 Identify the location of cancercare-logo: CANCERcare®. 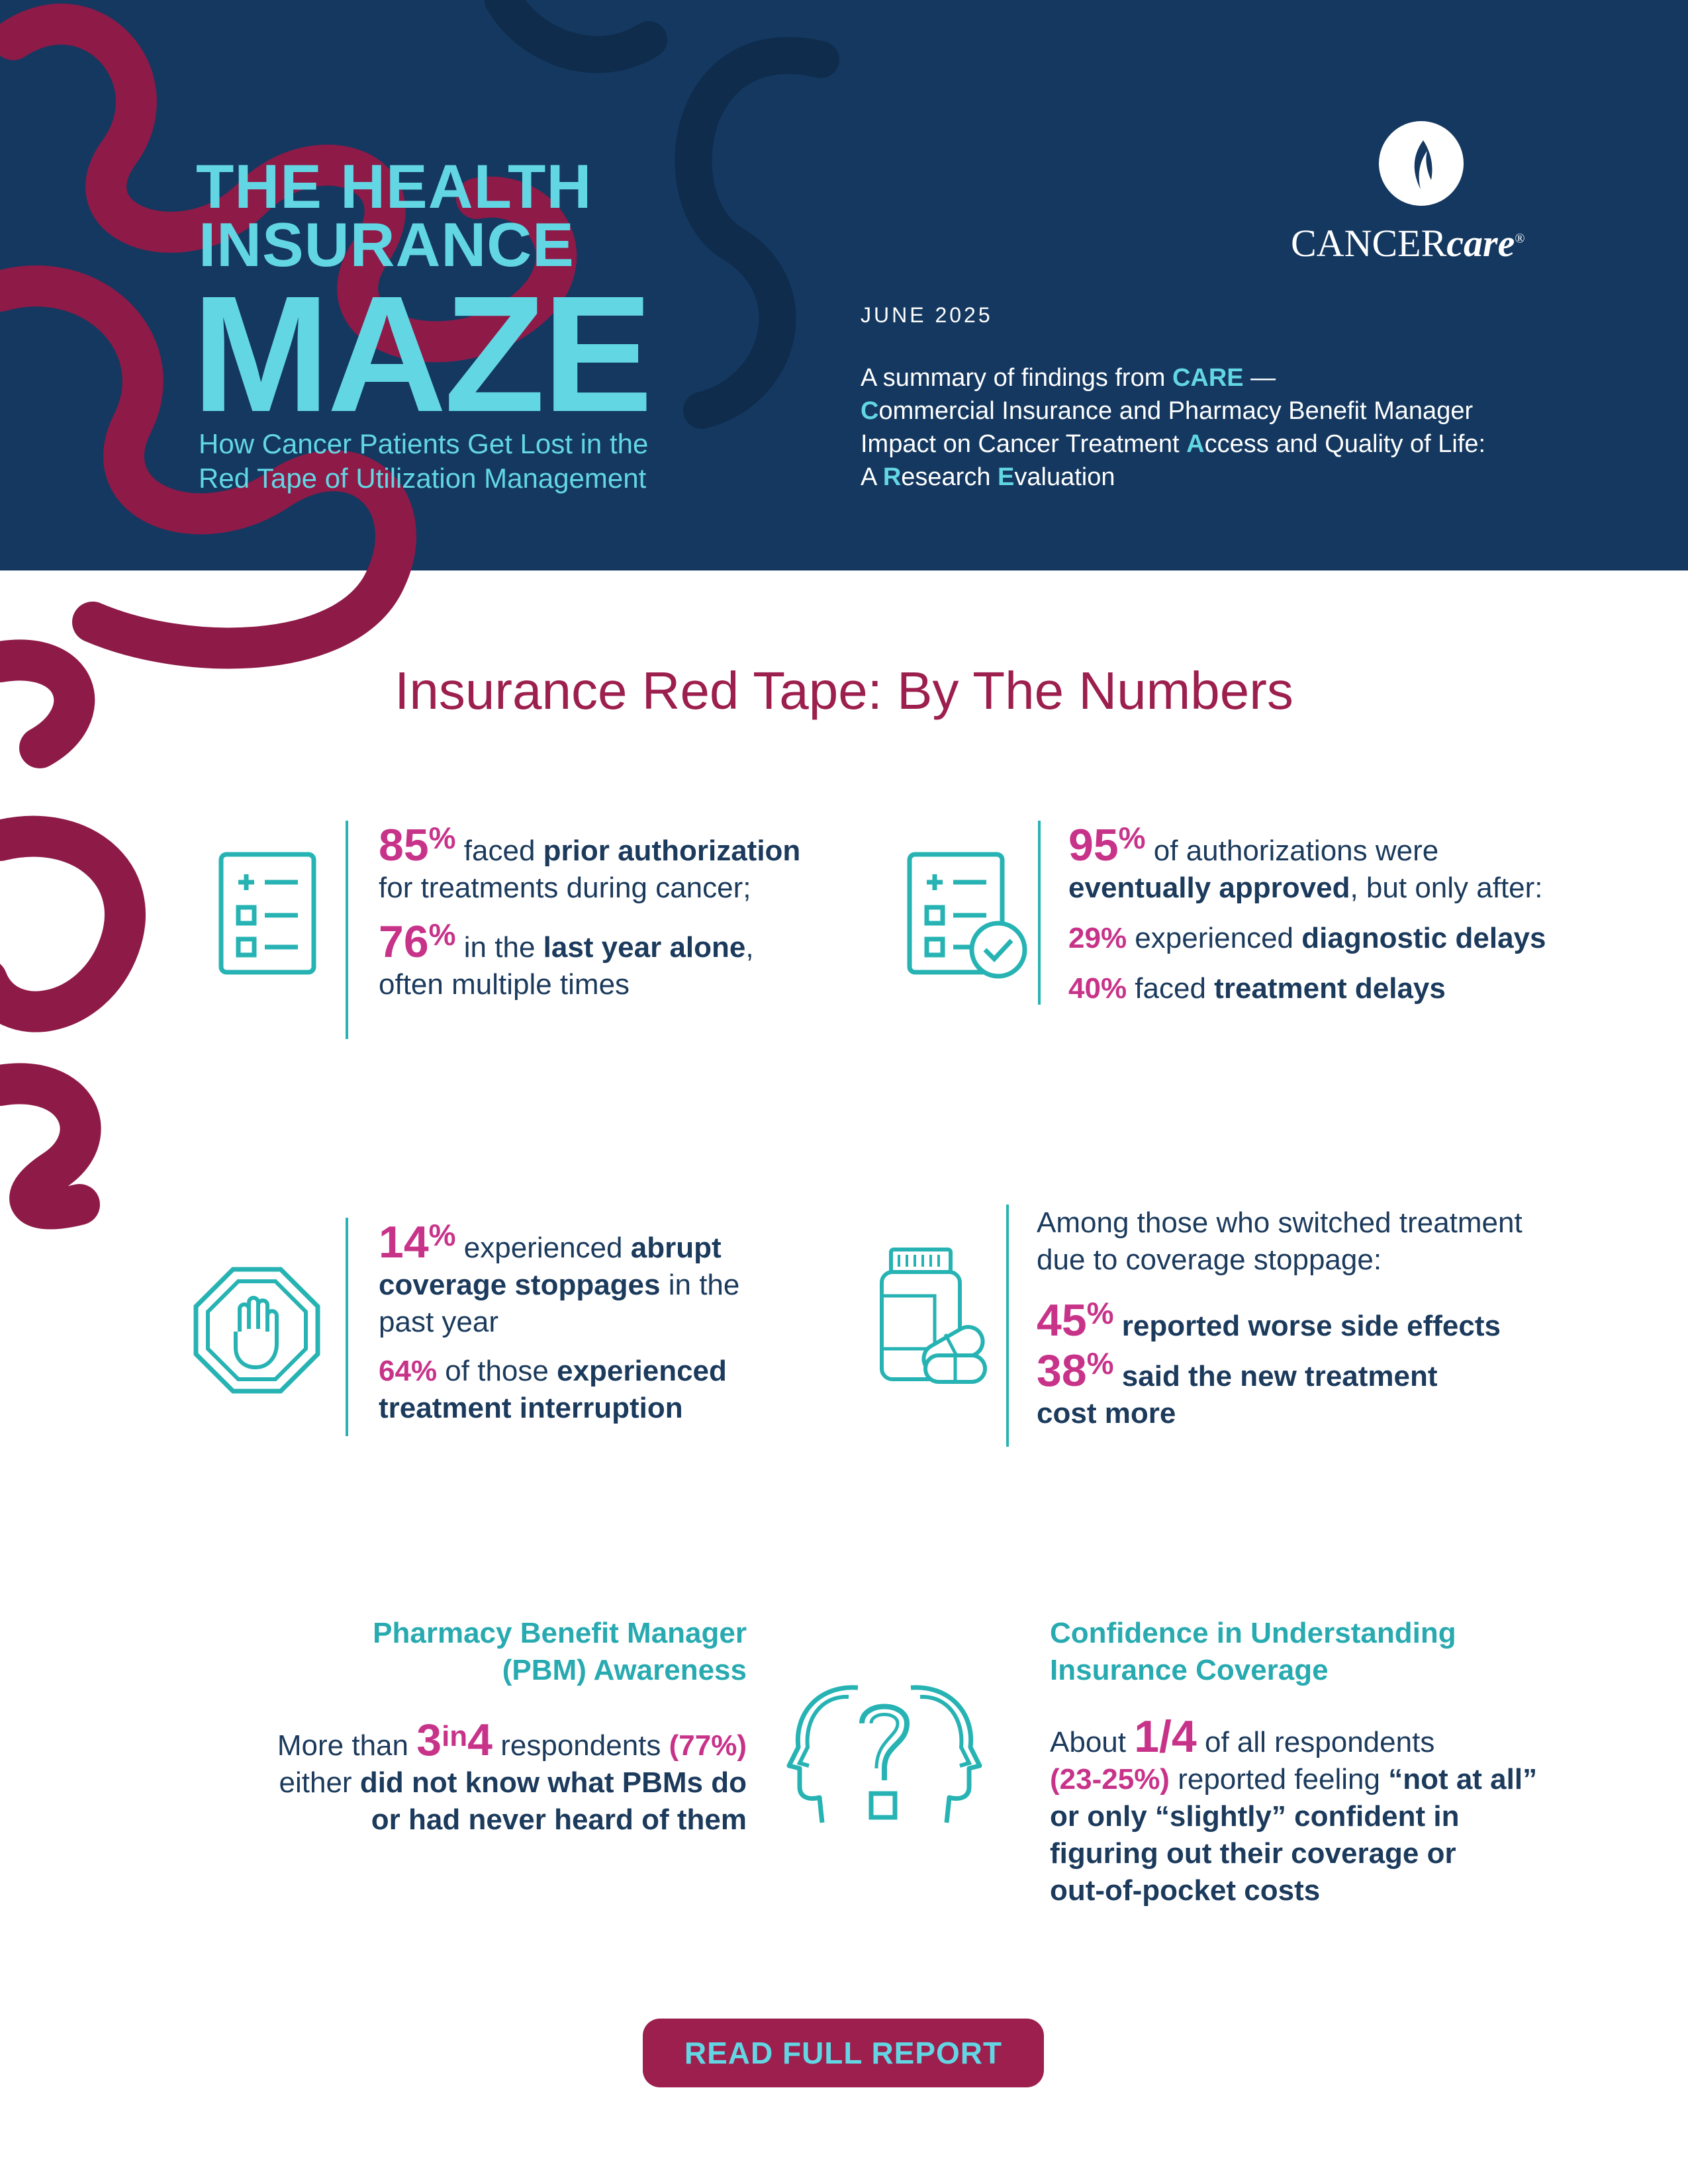
(1423, 197).